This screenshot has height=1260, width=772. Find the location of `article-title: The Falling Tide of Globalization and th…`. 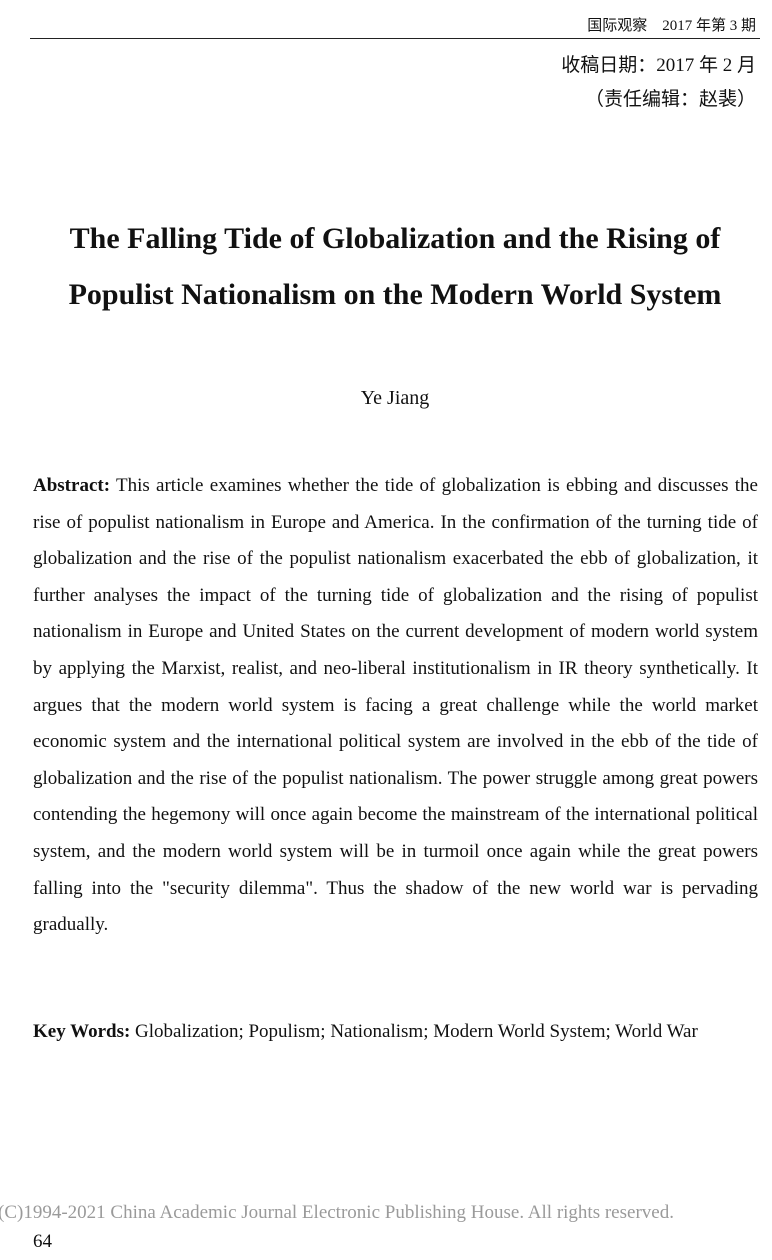

article-title: The Falling Tide of Globalization and th… is located at coordinates (395, 266).